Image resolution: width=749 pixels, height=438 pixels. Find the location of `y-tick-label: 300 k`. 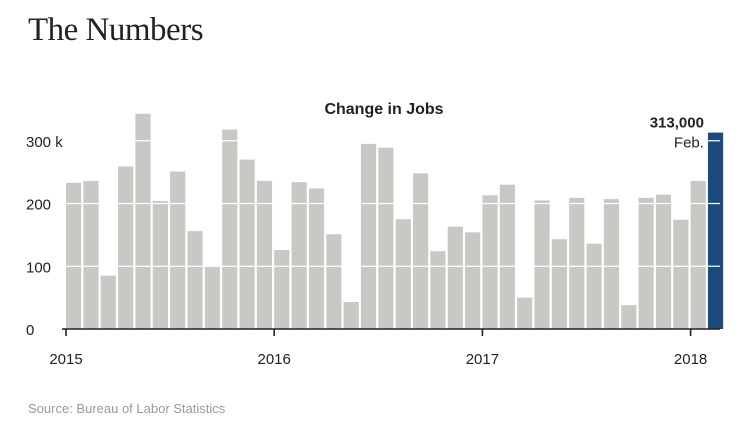

y-tick-label: 300 k is located at coordinates (44, 142).